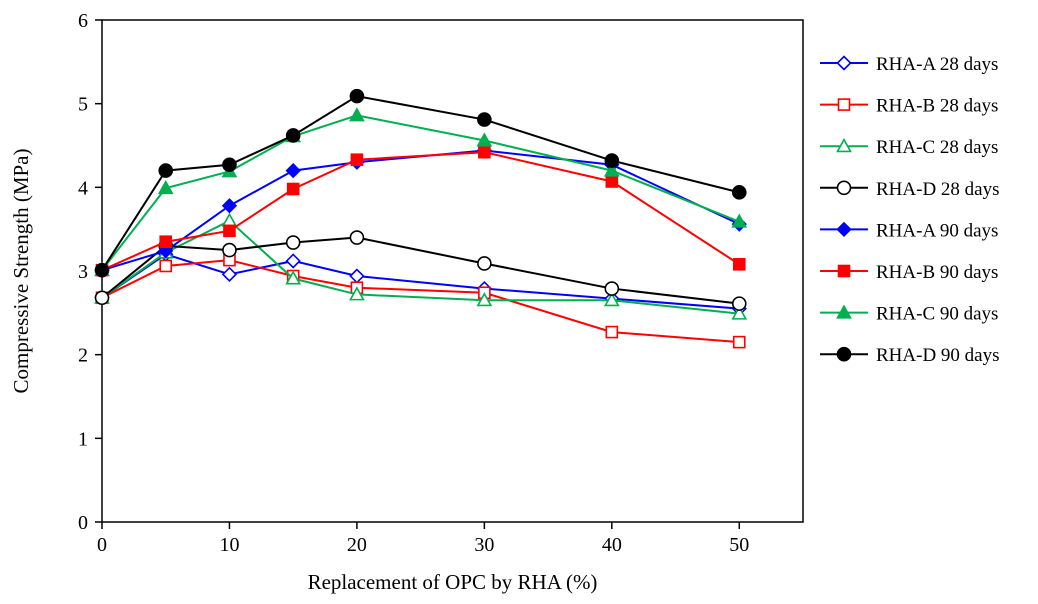 The height and width of the screenshot is (604, 1038). Describe the element at coordinates (453, 582) in the screenshot. I see `x-axis-title: Replacement of OPC by RHA (%)` at that location.